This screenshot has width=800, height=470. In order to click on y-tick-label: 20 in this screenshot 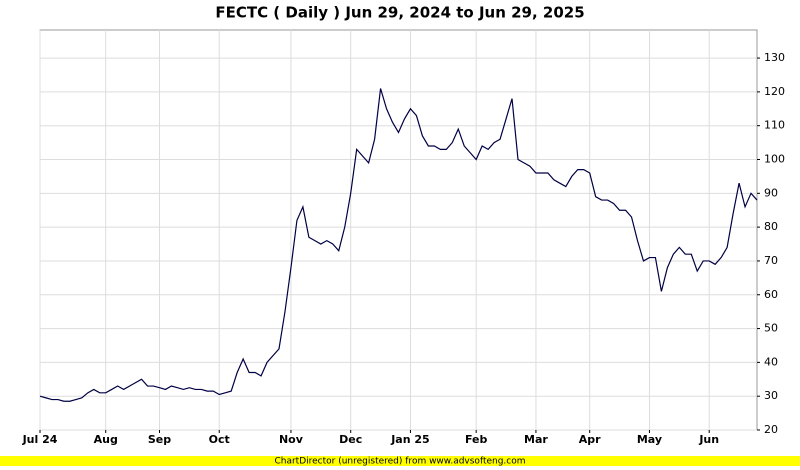, I will do `click(771, 429)`.